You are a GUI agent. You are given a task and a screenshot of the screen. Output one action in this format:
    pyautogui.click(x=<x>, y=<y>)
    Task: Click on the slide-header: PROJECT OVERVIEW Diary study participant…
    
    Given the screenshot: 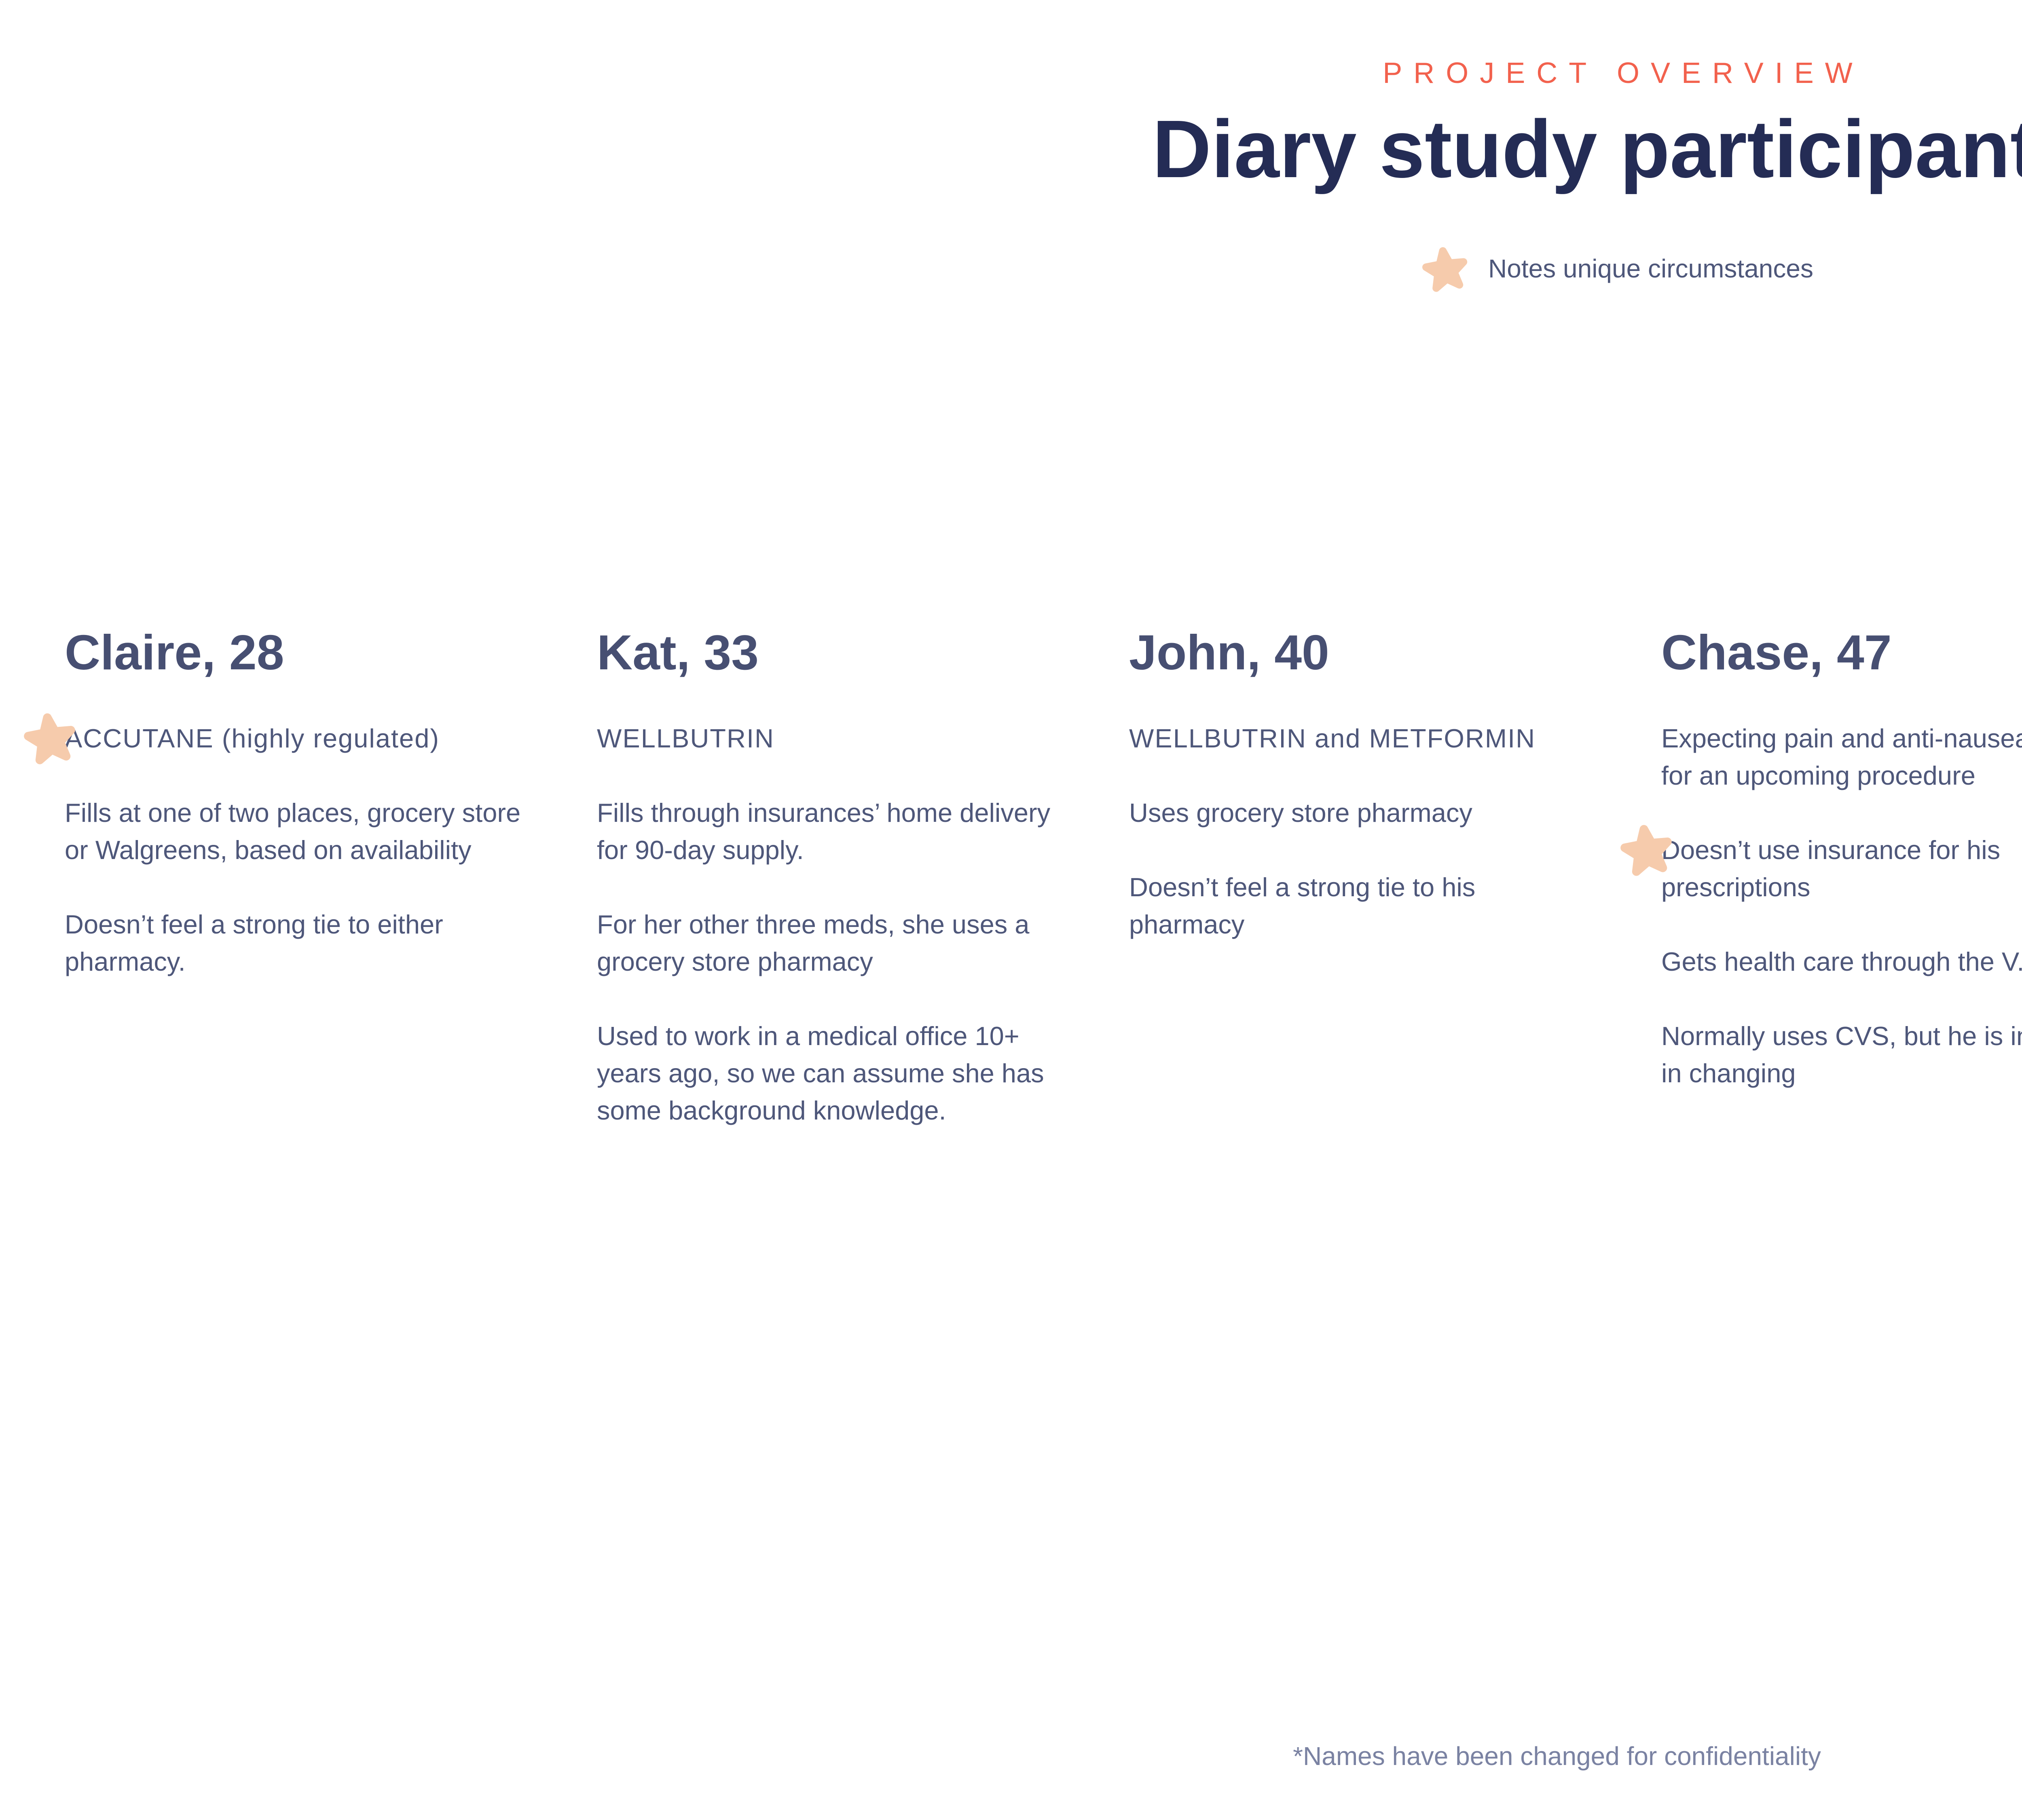 What is the action you would take?
    pyautogui.click(x=1011, y=174)
    